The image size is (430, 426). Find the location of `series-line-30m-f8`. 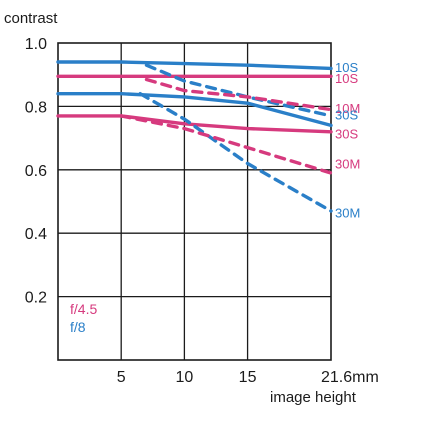

series-line-30m-f8 is located at coordinates (235, 152).